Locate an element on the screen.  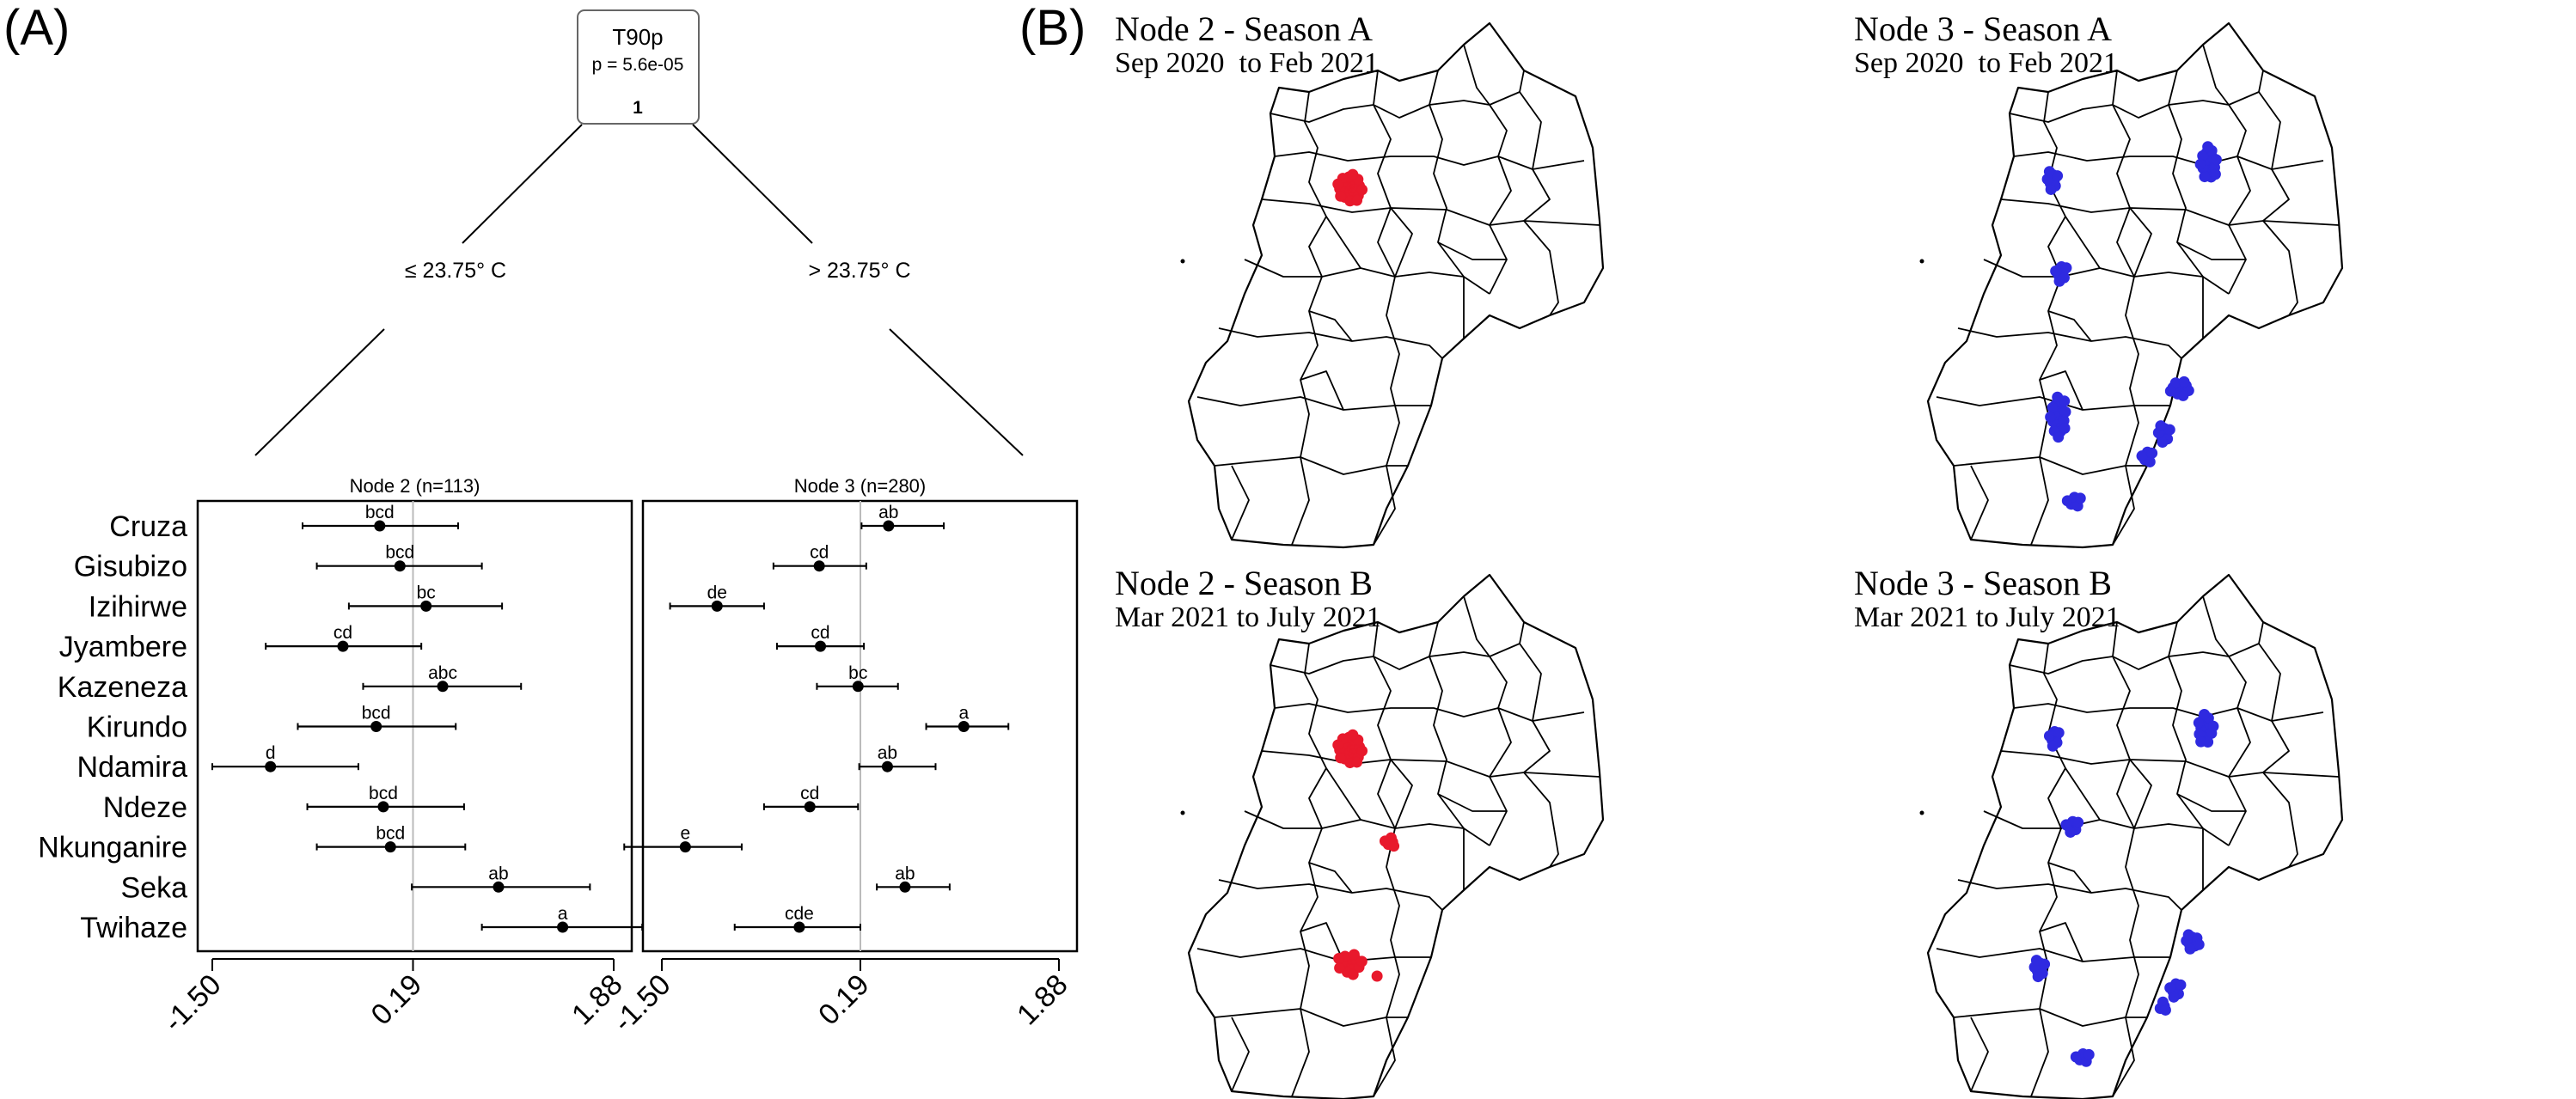
tree-edge-left-lower is located at coordinates (319, 392).